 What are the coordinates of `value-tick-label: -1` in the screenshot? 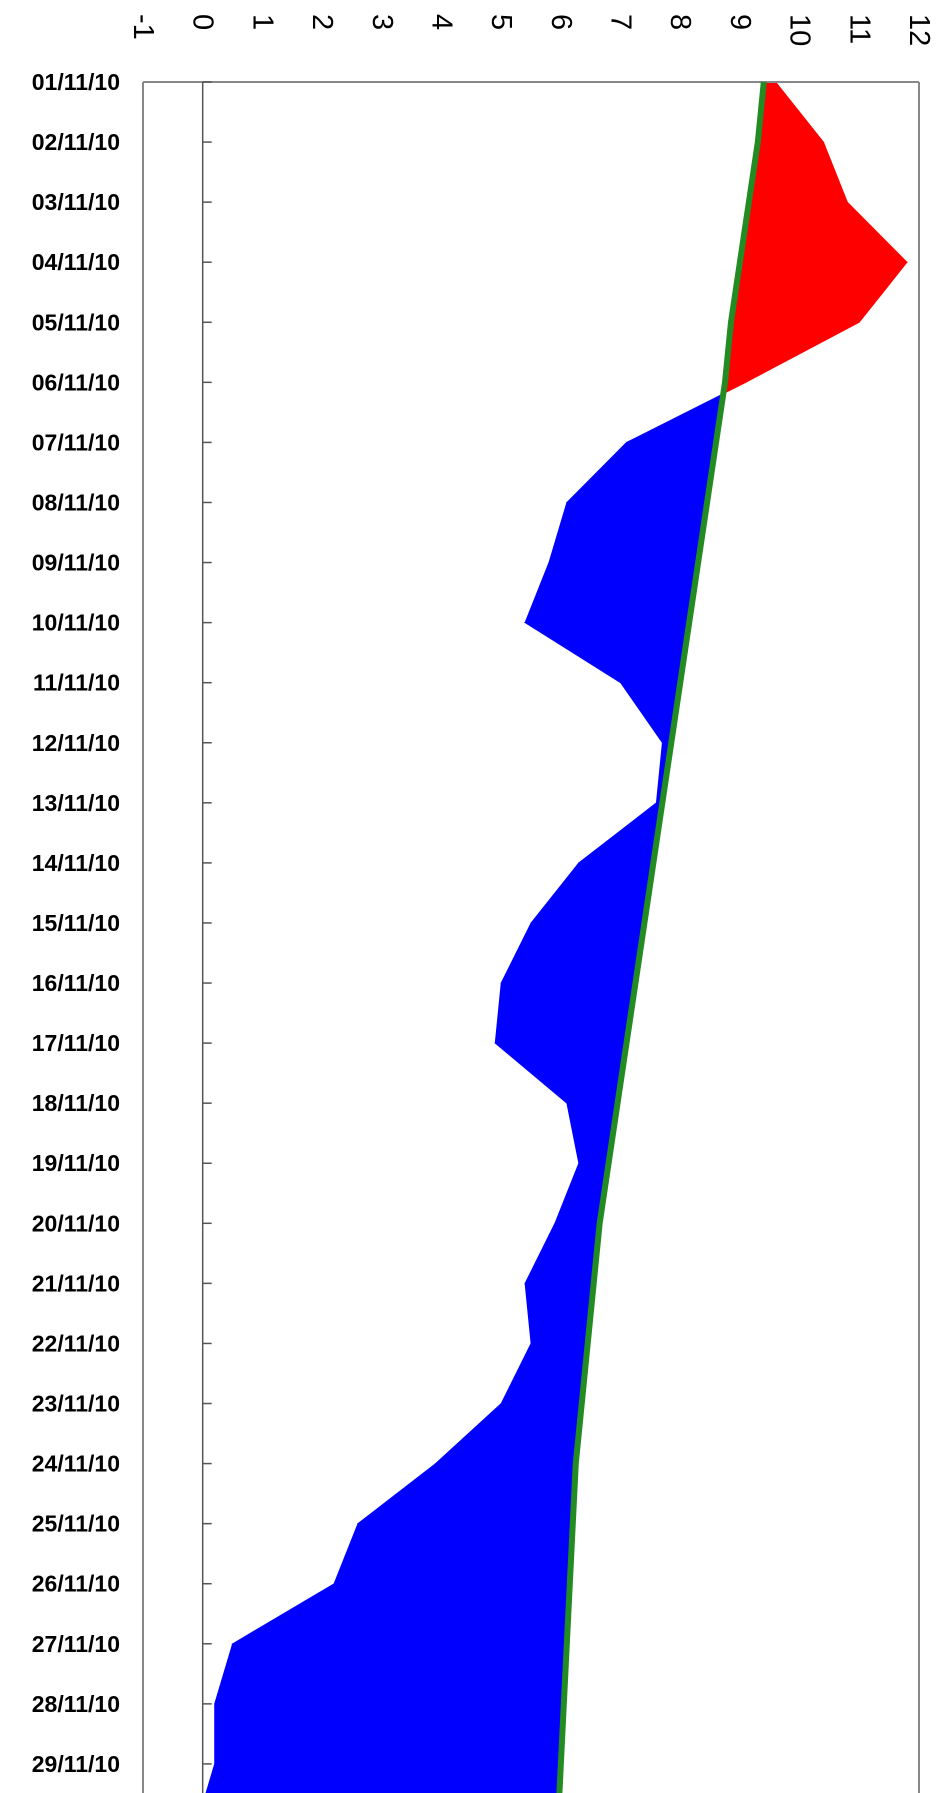 It's located at (143, 27).